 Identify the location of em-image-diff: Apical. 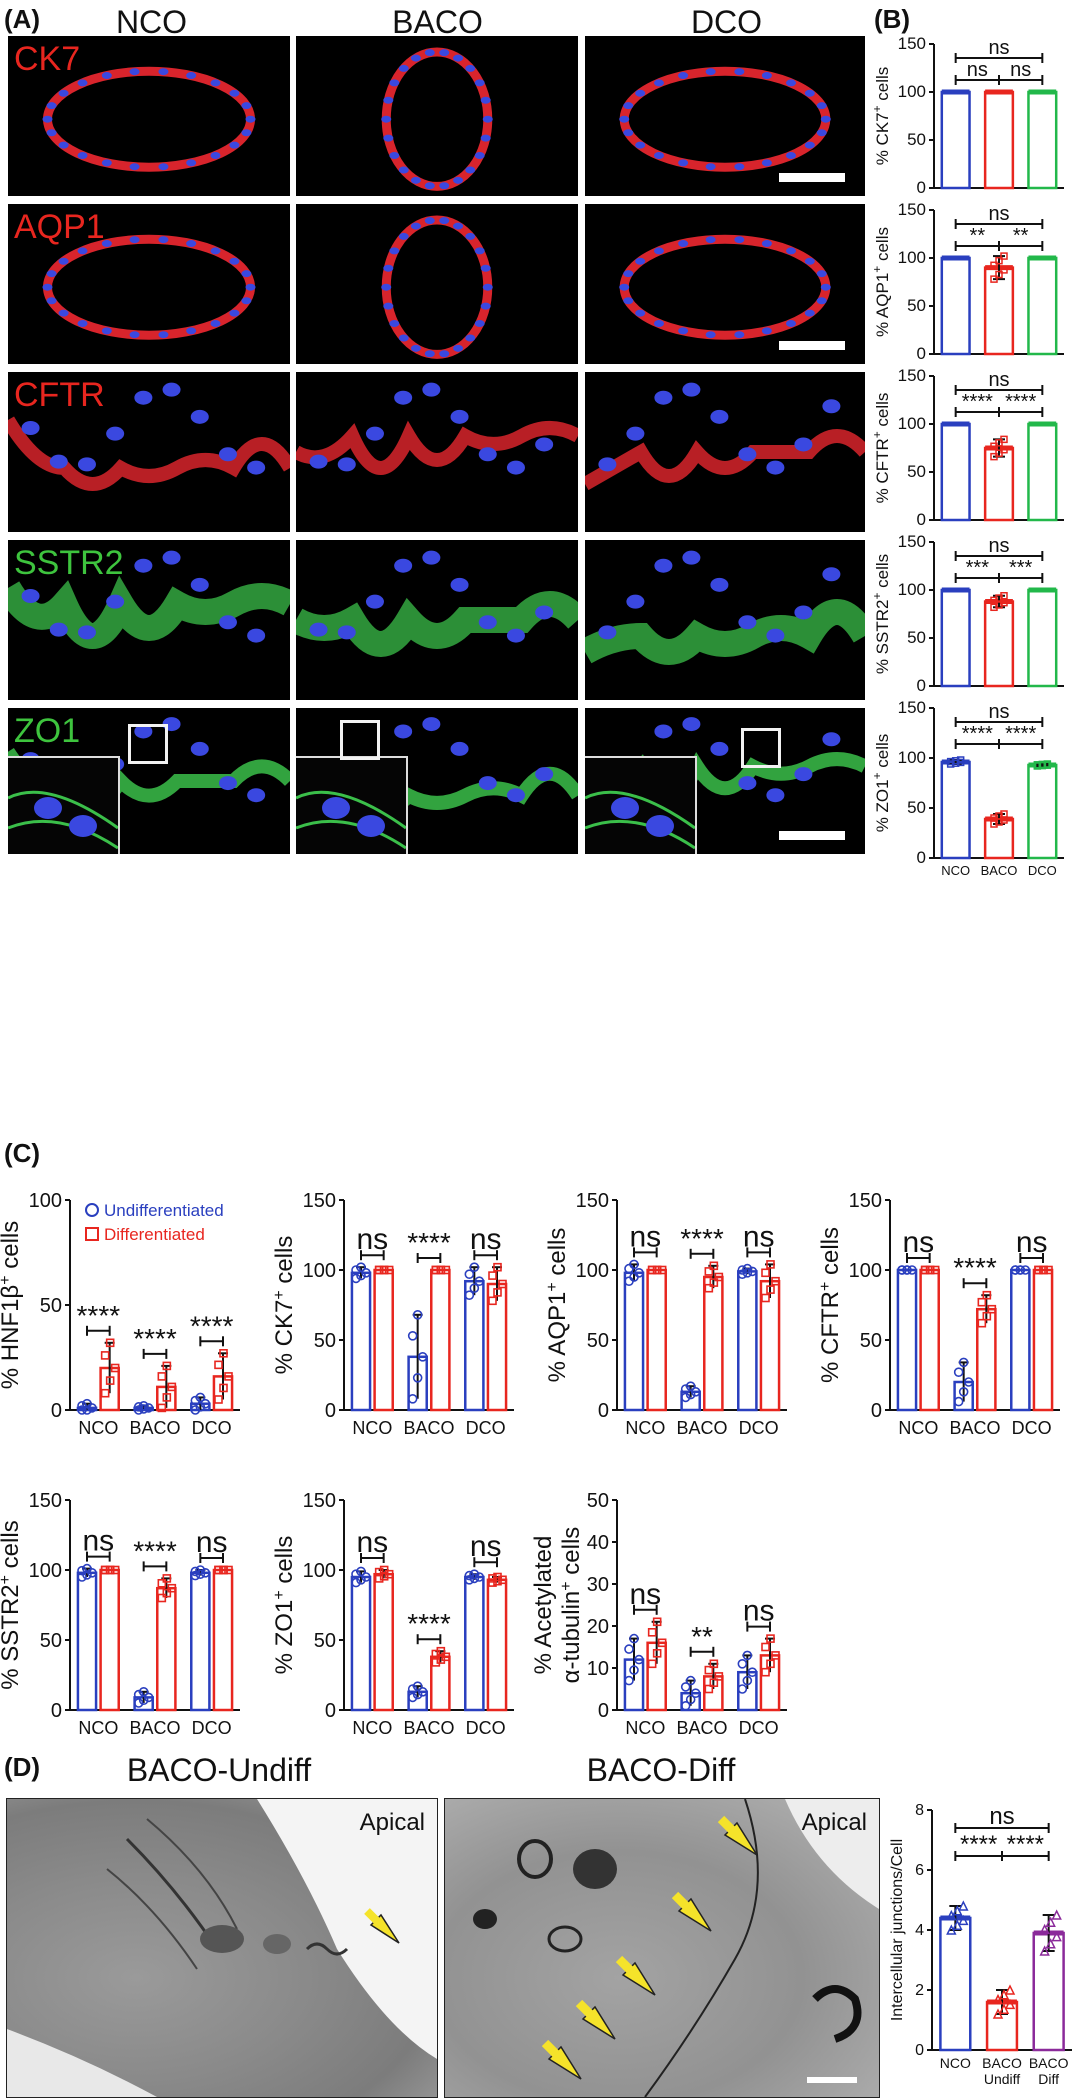
(662, 1948).